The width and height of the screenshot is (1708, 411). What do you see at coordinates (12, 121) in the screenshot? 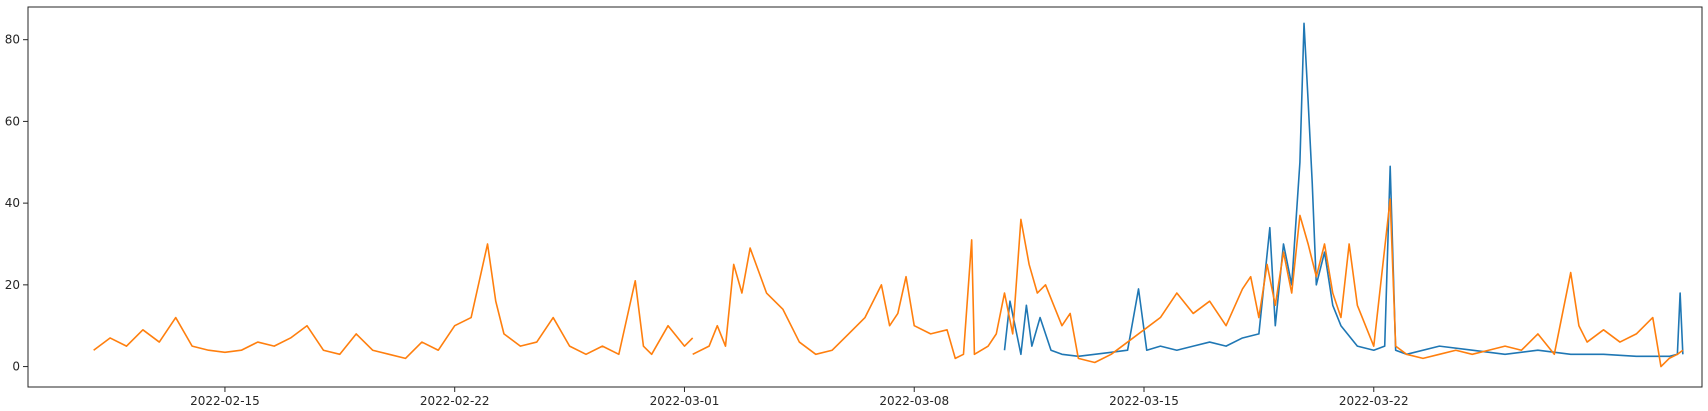
I see `y-tick-label: 60` at bounding box center [12, 121].